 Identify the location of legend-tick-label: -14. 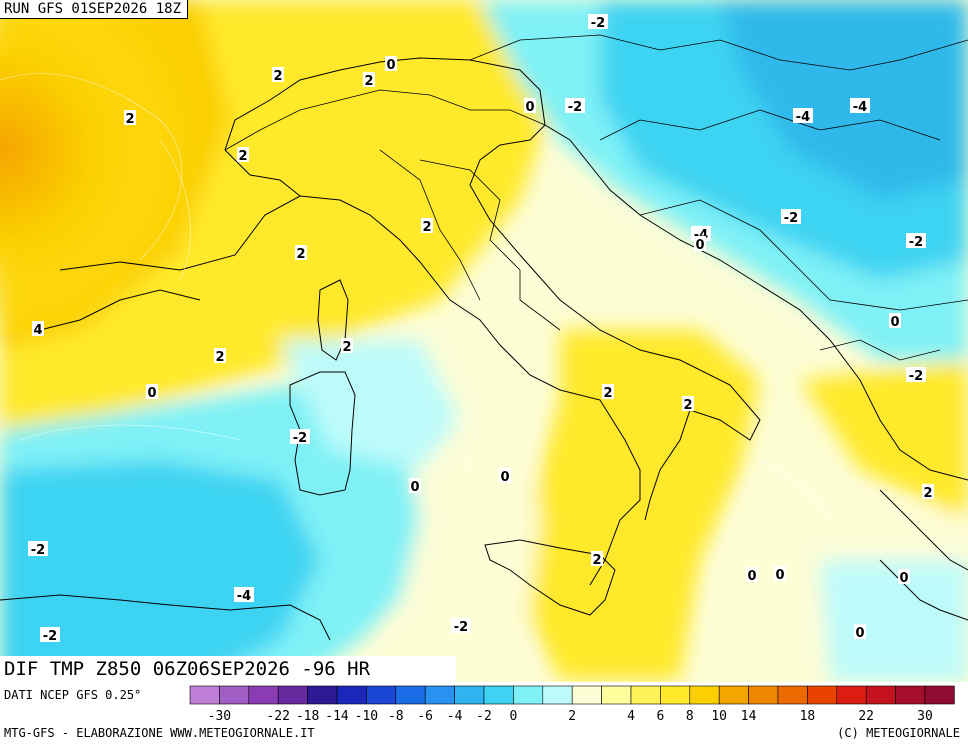
(337, 716).